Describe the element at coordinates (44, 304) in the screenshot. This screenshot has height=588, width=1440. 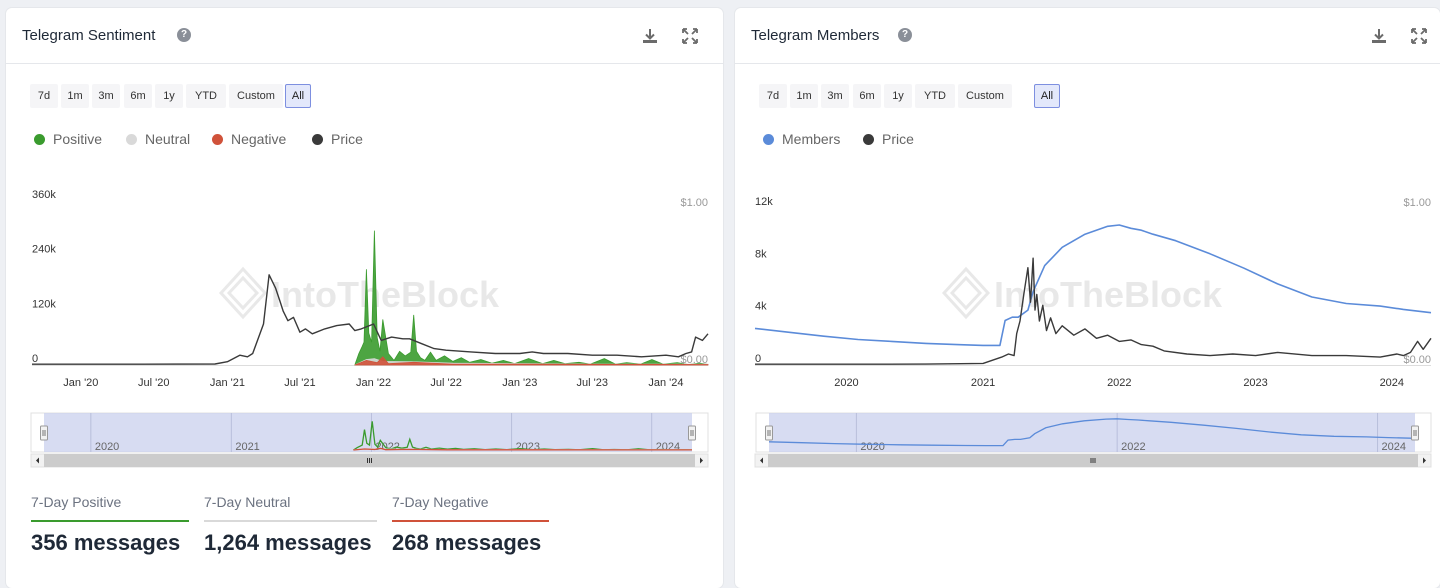
I see `y-tick-label: 120k` at that location.